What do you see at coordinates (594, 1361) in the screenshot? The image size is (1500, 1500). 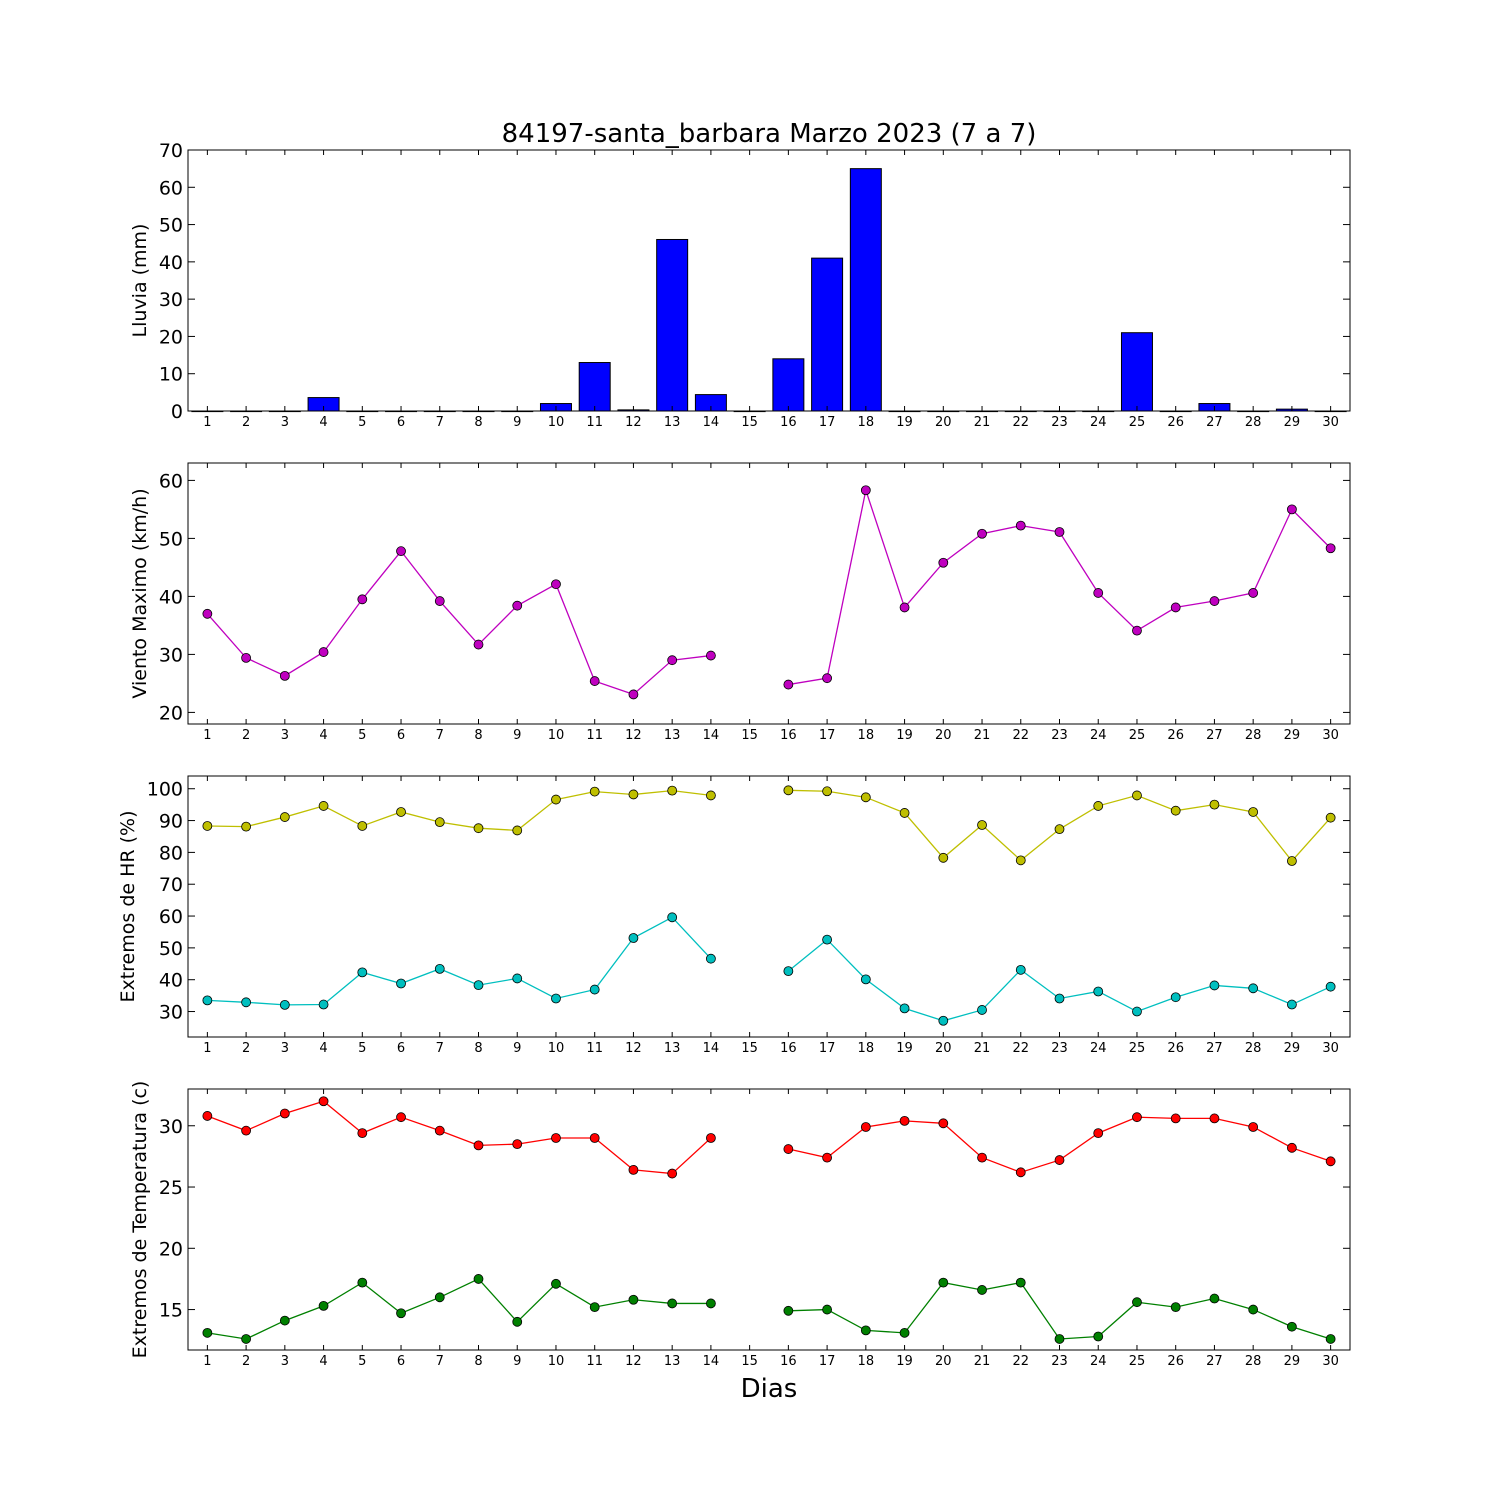 I see `x-tick-label: 11` at bounding box center [594, 1361].